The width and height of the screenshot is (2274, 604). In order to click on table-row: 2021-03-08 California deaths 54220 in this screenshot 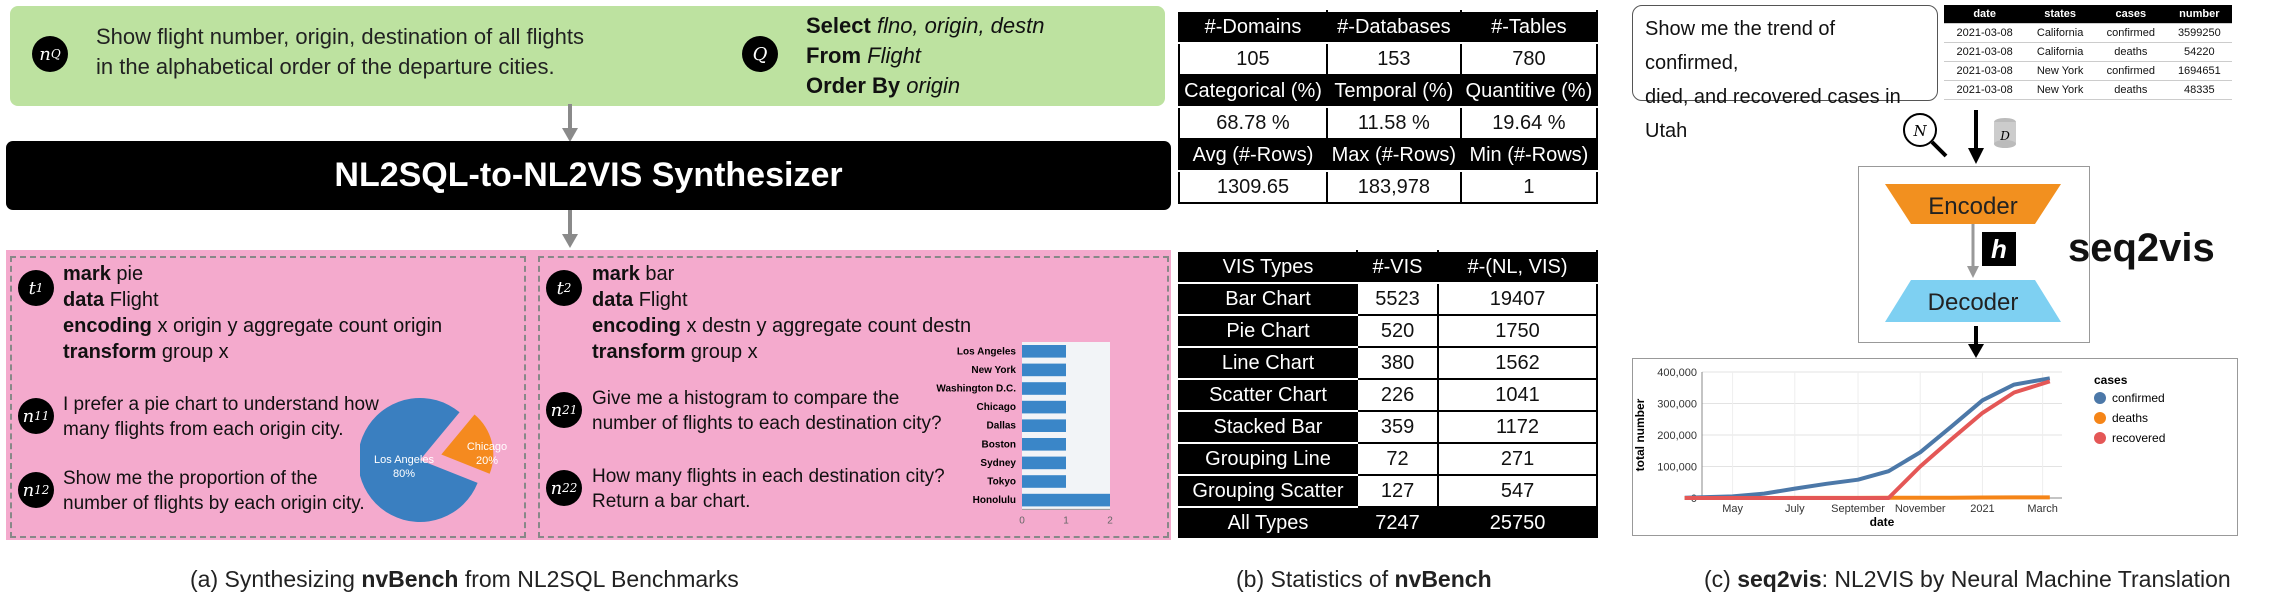, I will do `click(2088, 52)`.